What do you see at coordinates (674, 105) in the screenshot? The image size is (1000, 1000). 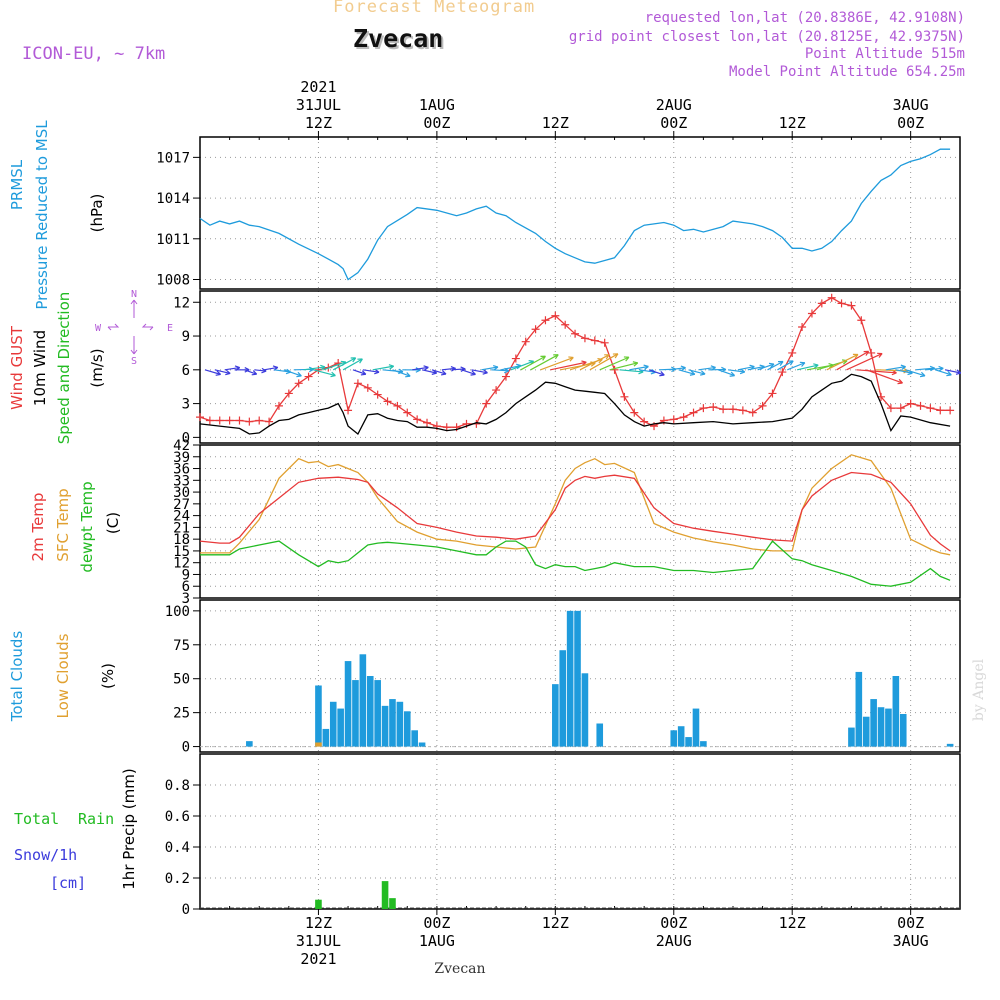 I see `x-tick-top-label: 2AUG` at bounding box center [674, 105].